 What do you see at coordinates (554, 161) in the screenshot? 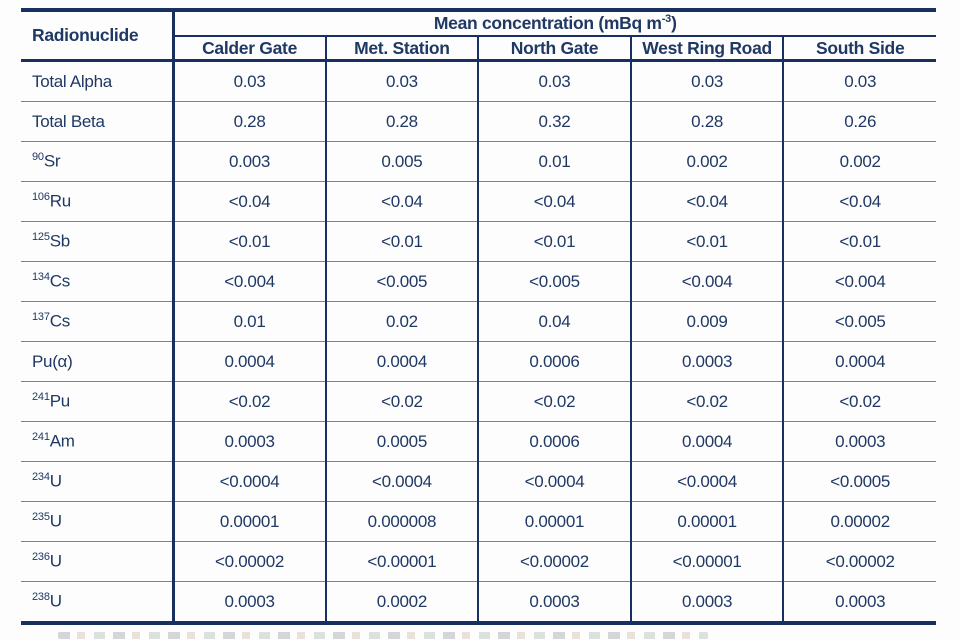
I see `value-cell: 0.01` at bounding box center [554, 161].